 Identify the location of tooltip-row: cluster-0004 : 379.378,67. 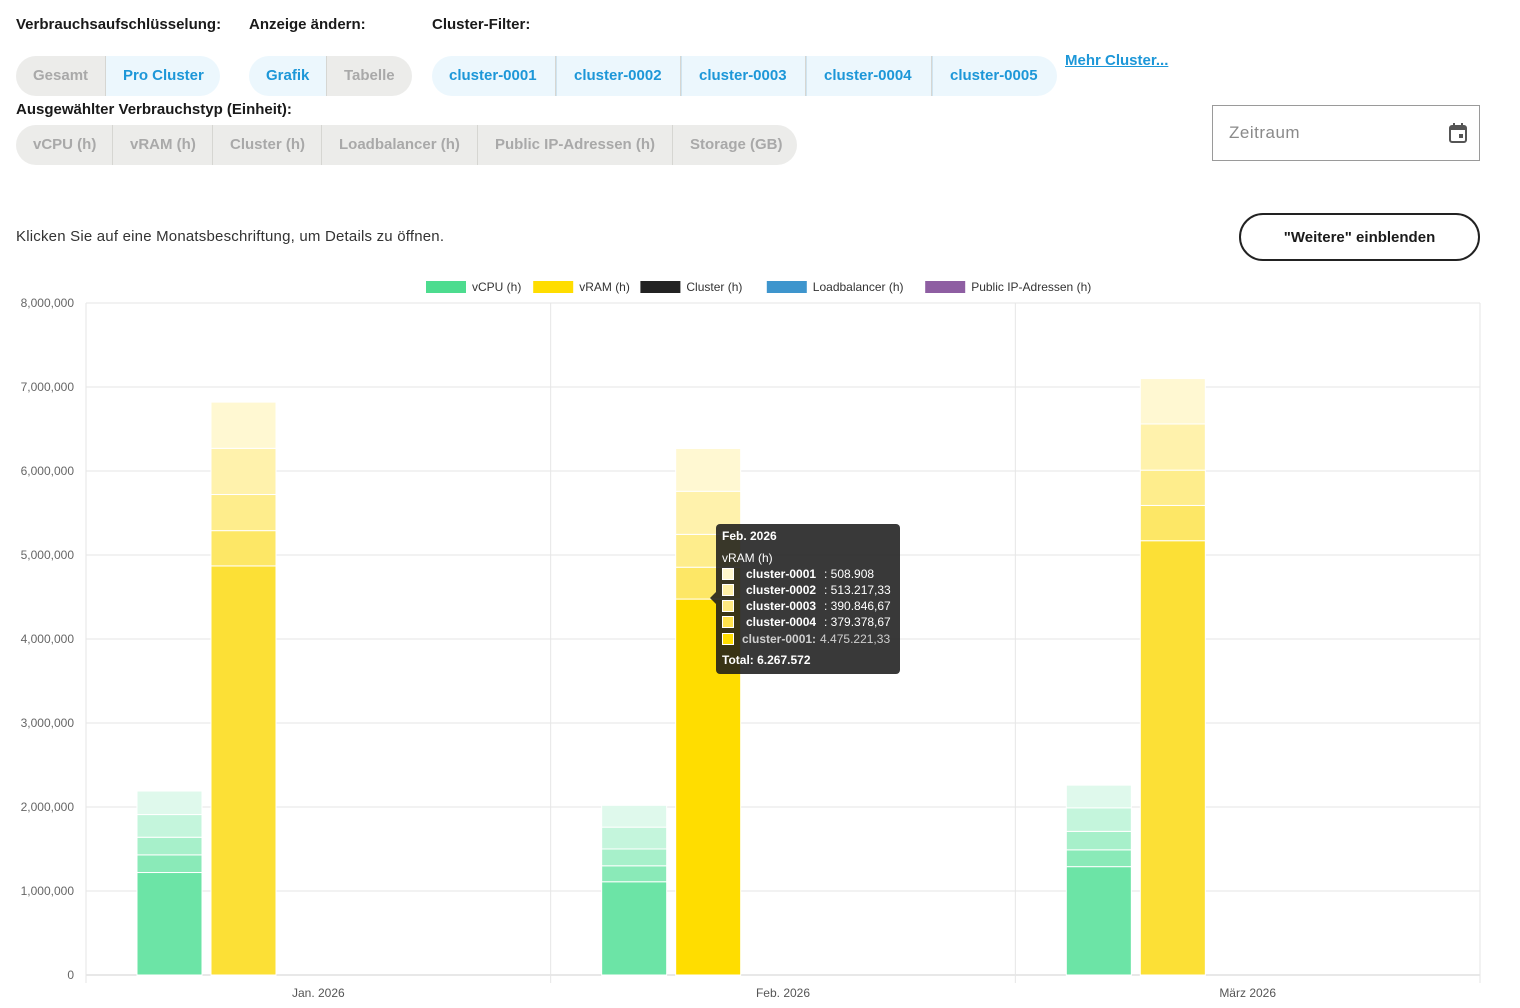
(806, 622).